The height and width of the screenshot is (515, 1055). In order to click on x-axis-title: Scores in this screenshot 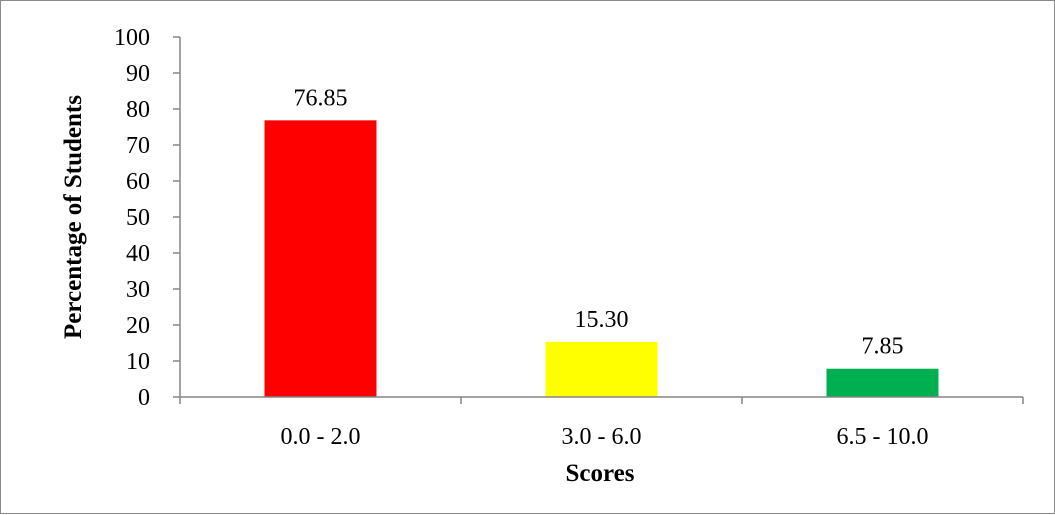, I will do `click(600, 473)`.